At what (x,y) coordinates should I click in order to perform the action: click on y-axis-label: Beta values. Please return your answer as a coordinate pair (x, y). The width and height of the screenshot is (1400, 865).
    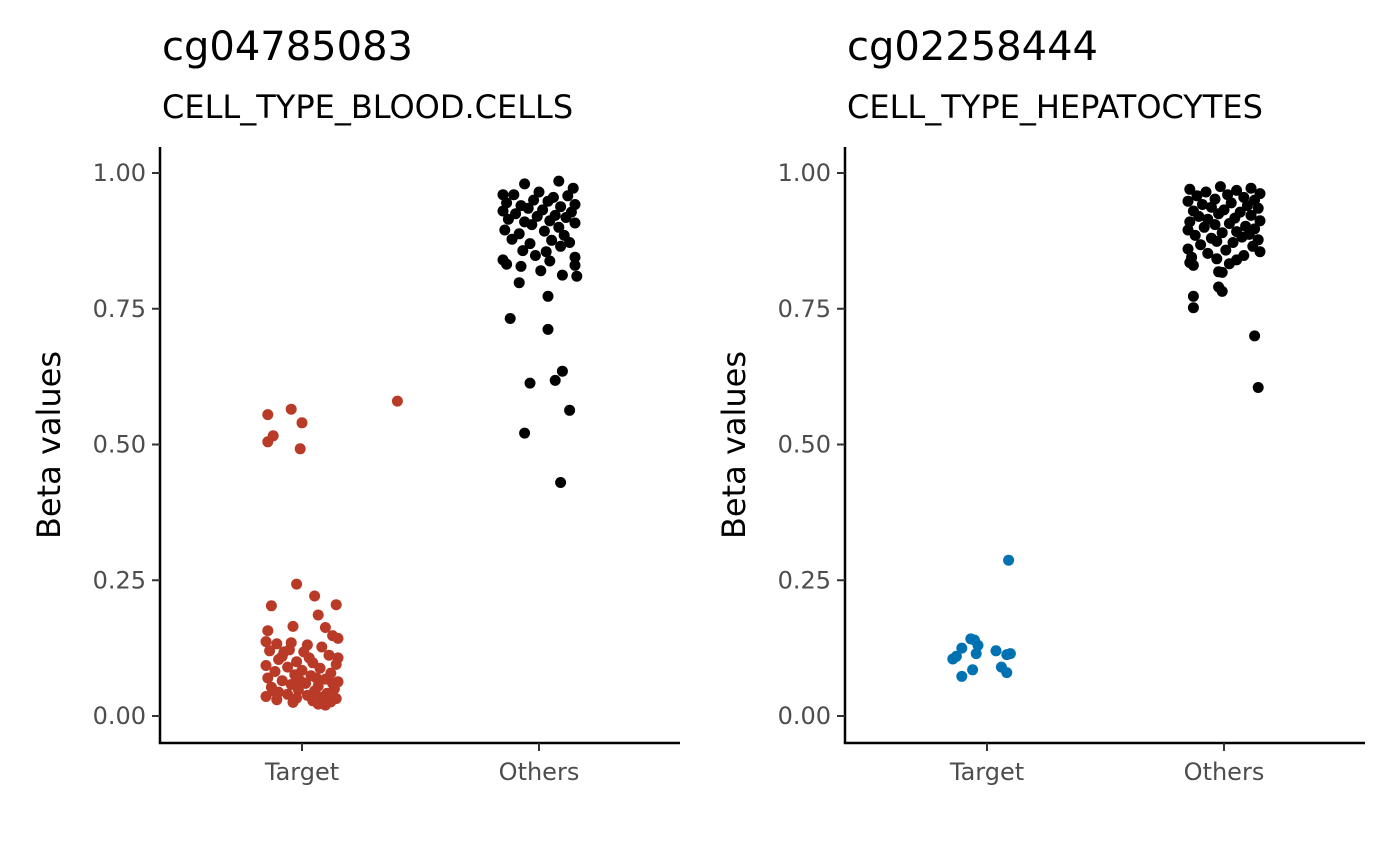
    Looking at the image, I should click on (49, 445).